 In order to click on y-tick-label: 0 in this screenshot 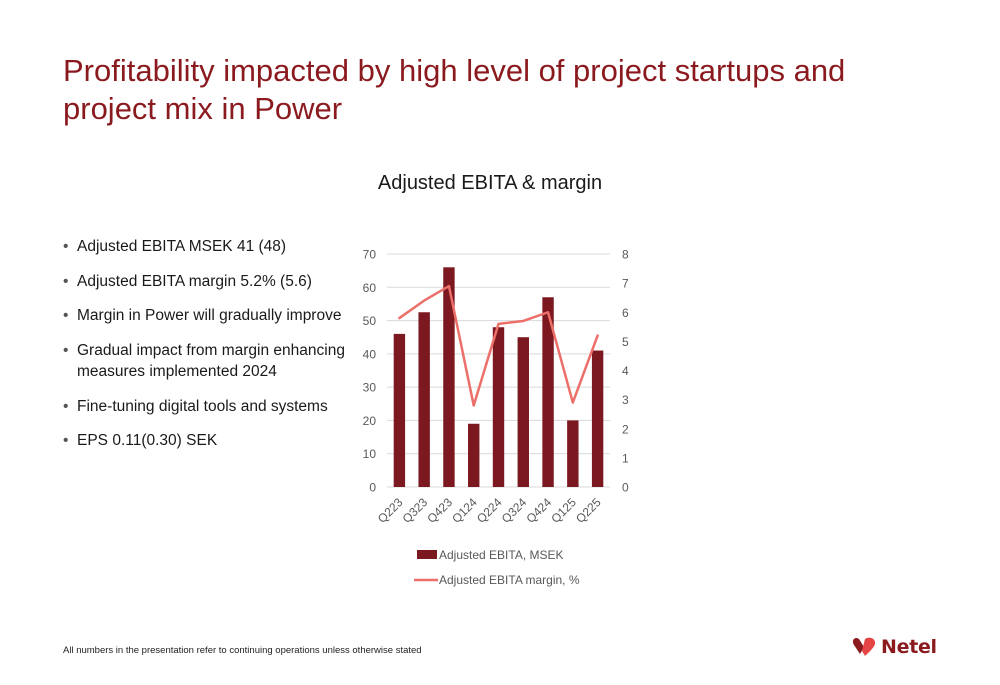, I will do `click(372, 488)`.